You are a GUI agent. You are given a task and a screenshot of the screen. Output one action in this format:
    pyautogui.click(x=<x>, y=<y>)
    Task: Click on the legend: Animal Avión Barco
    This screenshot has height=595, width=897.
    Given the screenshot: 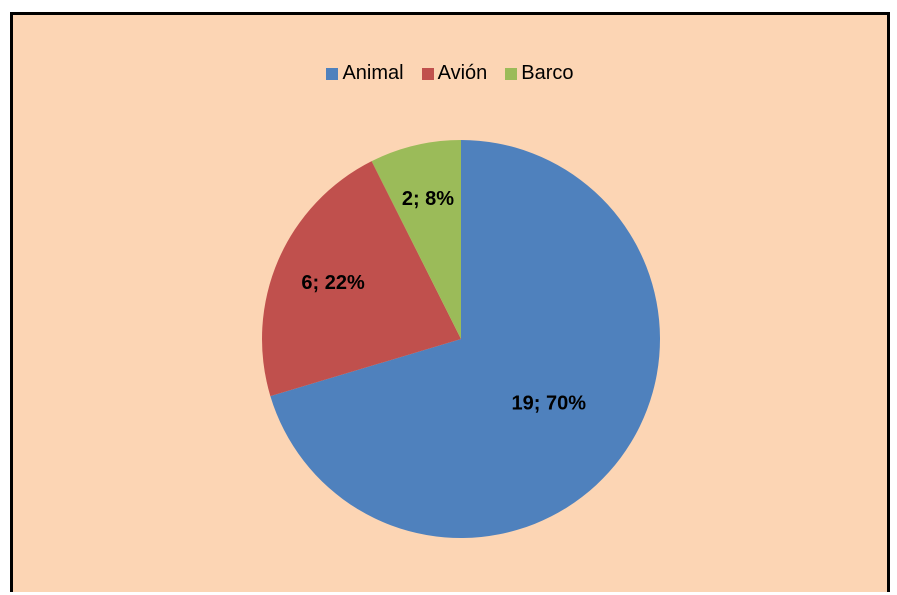 What is the action you would take?
    pyautogui.click(x=450, y=73)
    